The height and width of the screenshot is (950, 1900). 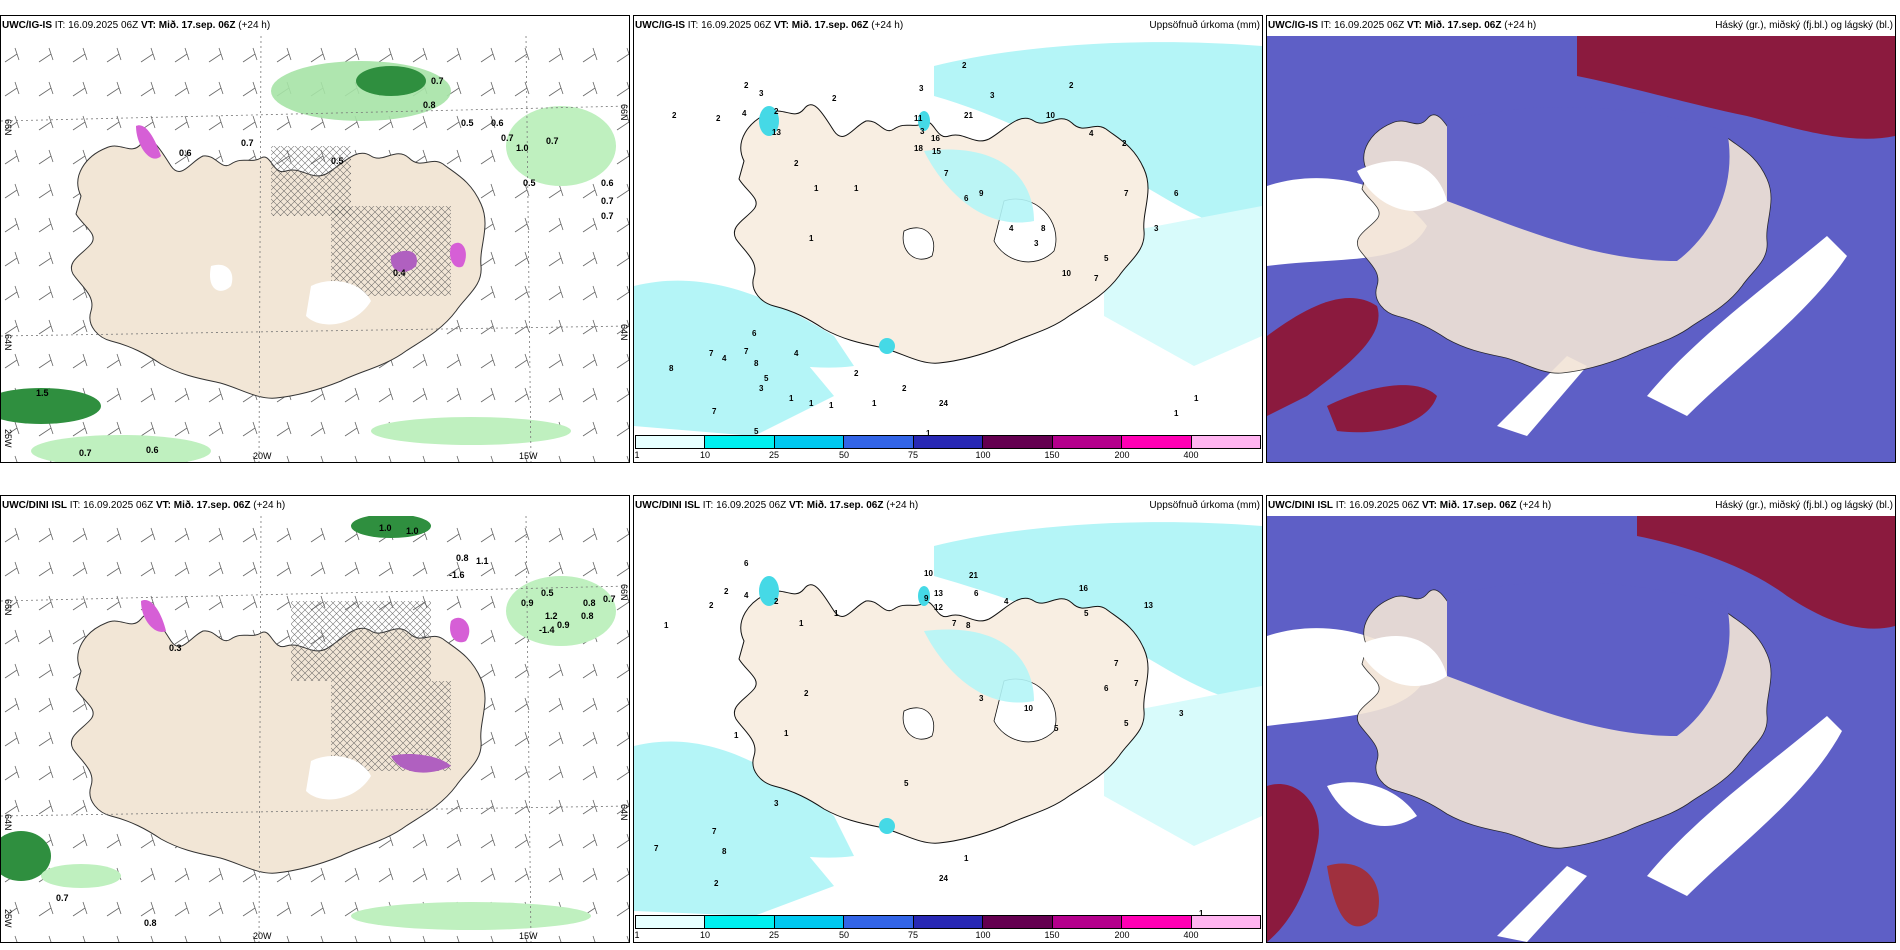 I want to click on field-title: Uppsöfnuð úrkoma (mm), so click(x=1204, y=25).